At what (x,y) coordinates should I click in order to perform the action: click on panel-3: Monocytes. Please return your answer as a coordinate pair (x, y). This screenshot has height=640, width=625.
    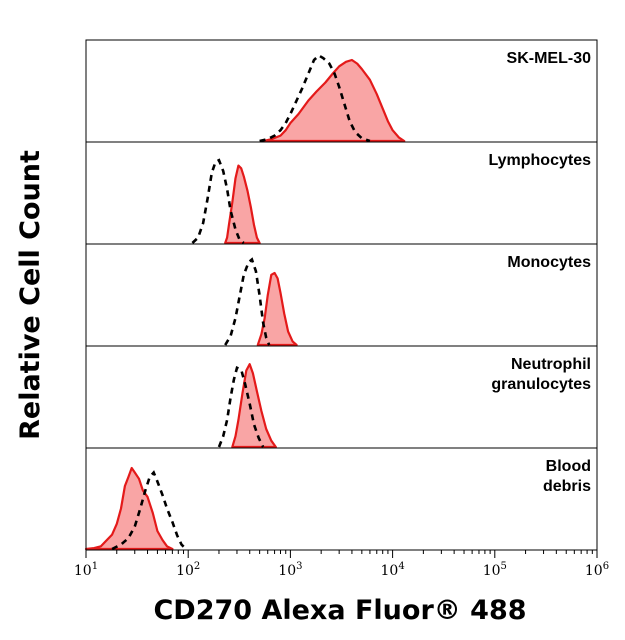
    Looking at the image, I should click on (341, 295).